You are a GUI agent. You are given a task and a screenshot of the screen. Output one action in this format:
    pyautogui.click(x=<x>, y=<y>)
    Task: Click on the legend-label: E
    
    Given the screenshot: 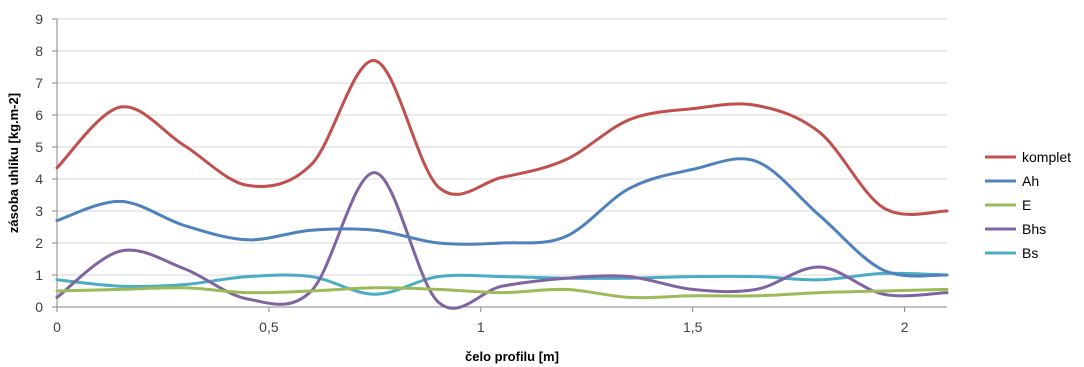 What is the action you would take?
    pyautogui.click(x=1026, y=205)
    